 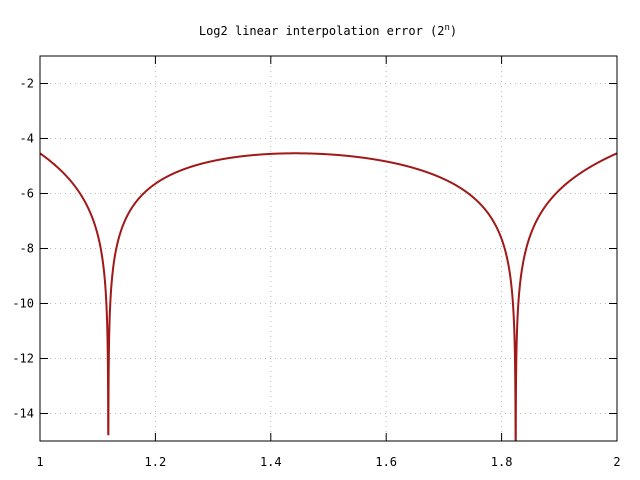 I want to click on y-tick-label: -6, so click(x=27, y=194).